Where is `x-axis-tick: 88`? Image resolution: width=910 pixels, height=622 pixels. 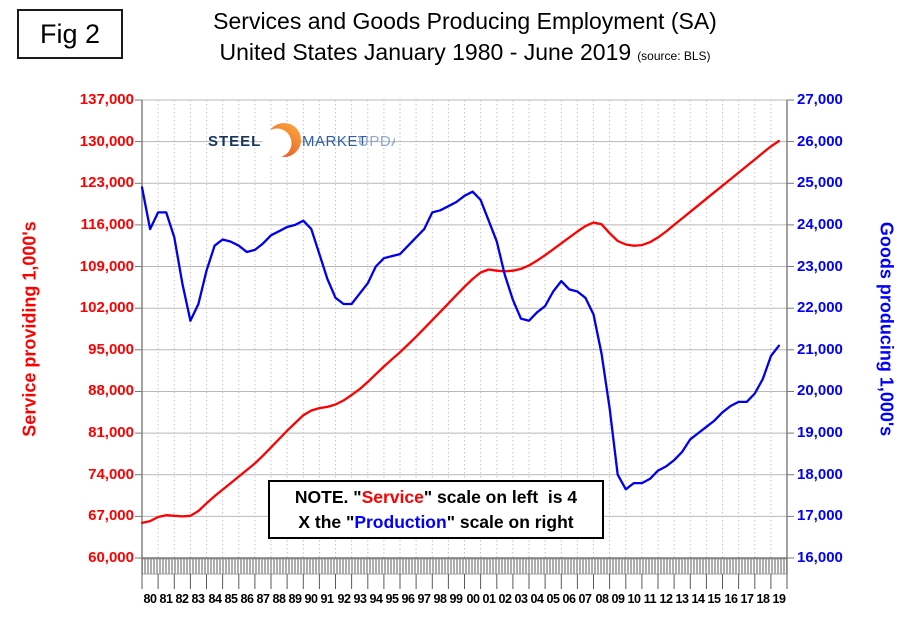 x-axis-tick: 88 is located at coordinates (279, 599).